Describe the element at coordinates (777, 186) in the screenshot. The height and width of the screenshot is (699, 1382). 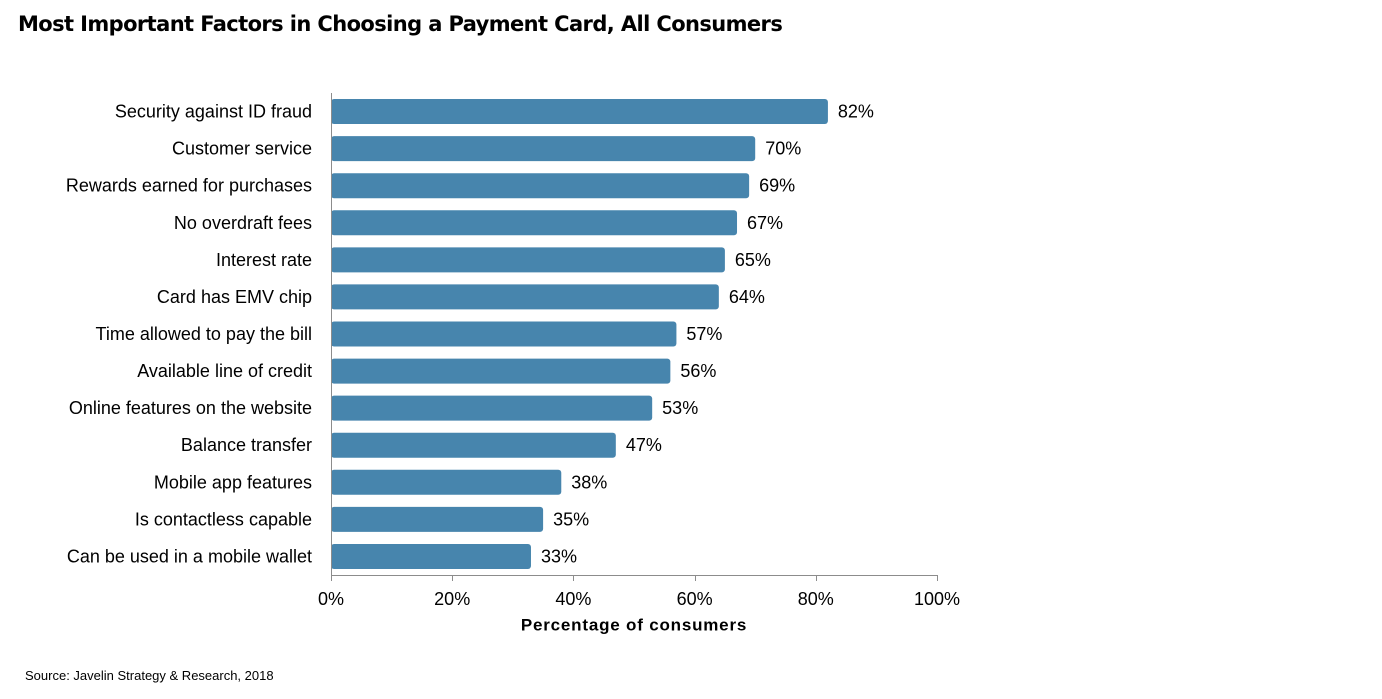
I see `data-label: 69%` at that location.